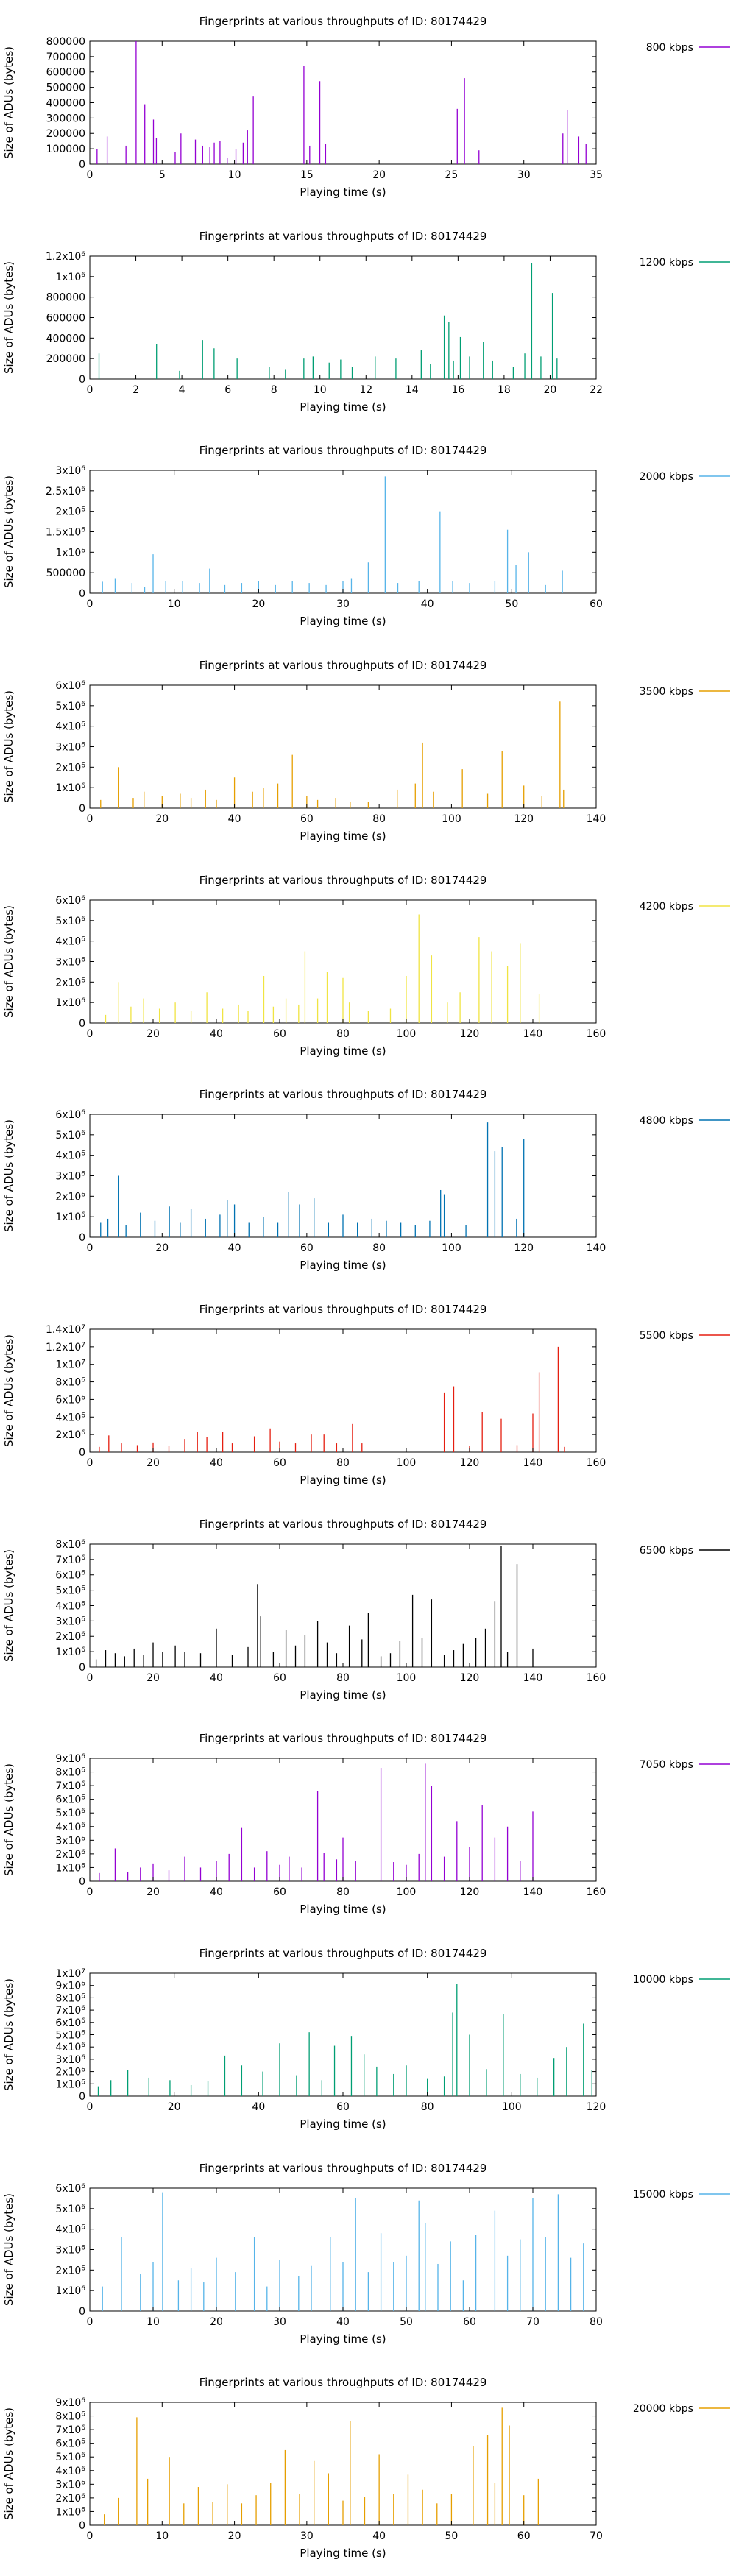  What do you see at coordinates (65, 359) in the screenshot?
I see `y-tick-label: 200000` at bounding box center [65, 359].